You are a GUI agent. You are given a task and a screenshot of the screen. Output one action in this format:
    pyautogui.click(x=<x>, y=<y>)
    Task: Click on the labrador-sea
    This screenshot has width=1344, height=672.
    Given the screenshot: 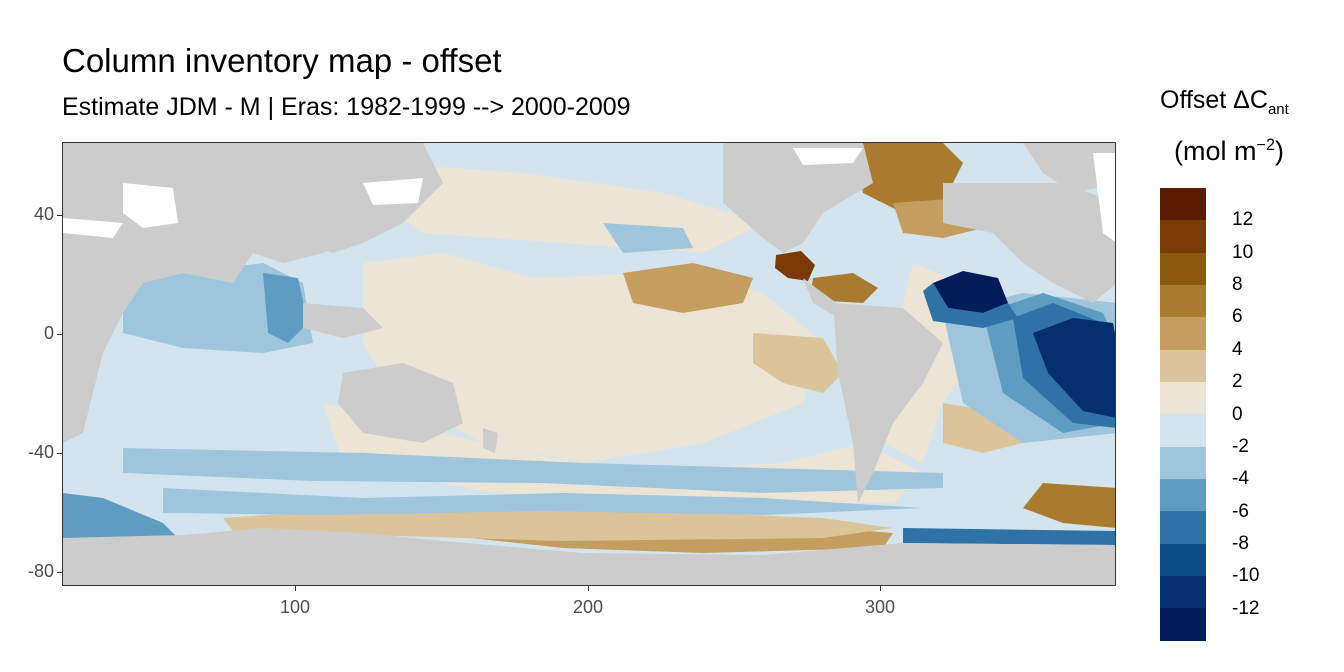 What is the action you would take?
    pyautogui.click(x=908, y=178)
    